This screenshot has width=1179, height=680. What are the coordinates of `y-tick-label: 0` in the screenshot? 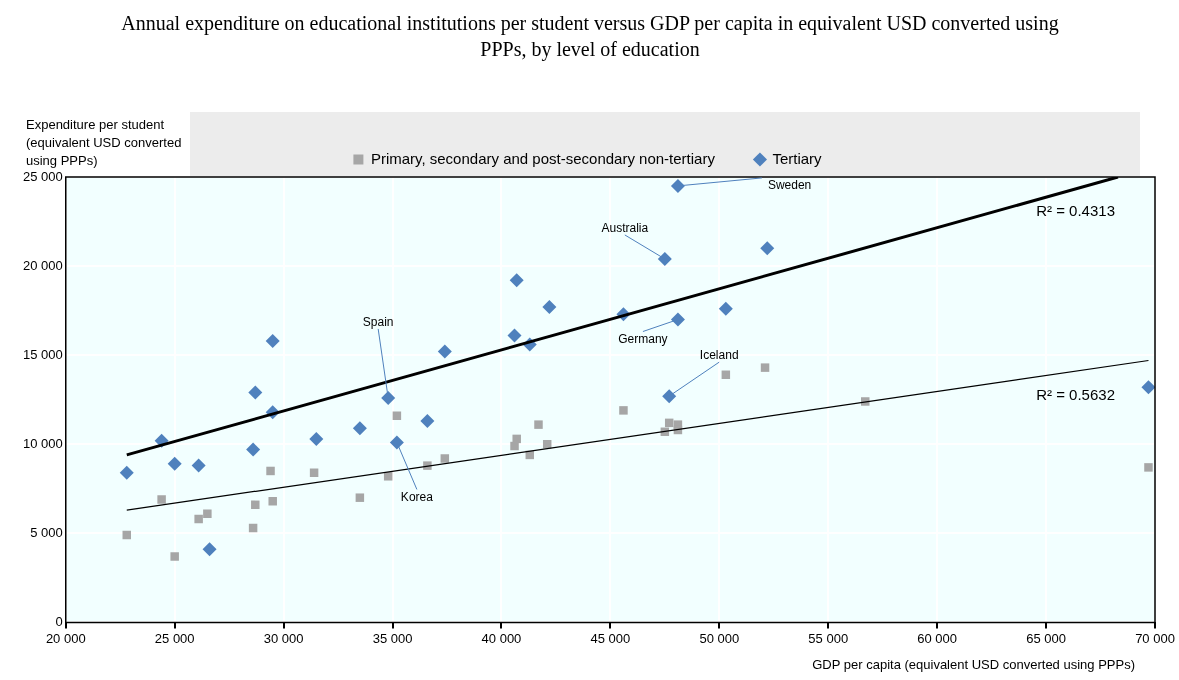 It's located at (59, 621).